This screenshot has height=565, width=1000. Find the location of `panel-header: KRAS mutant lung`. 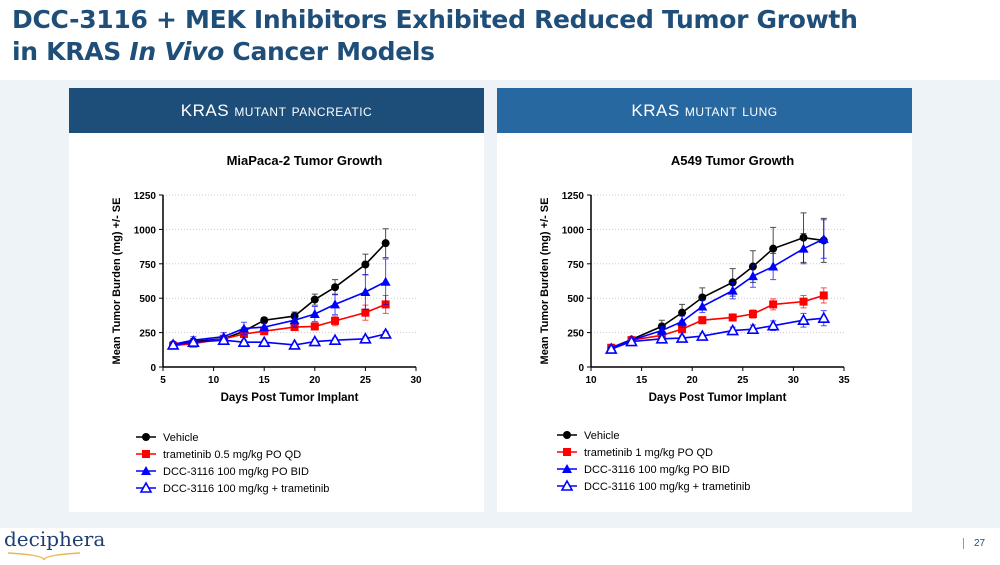

panel-header: KRAS mutant lung is located at coordinates (704, 110).